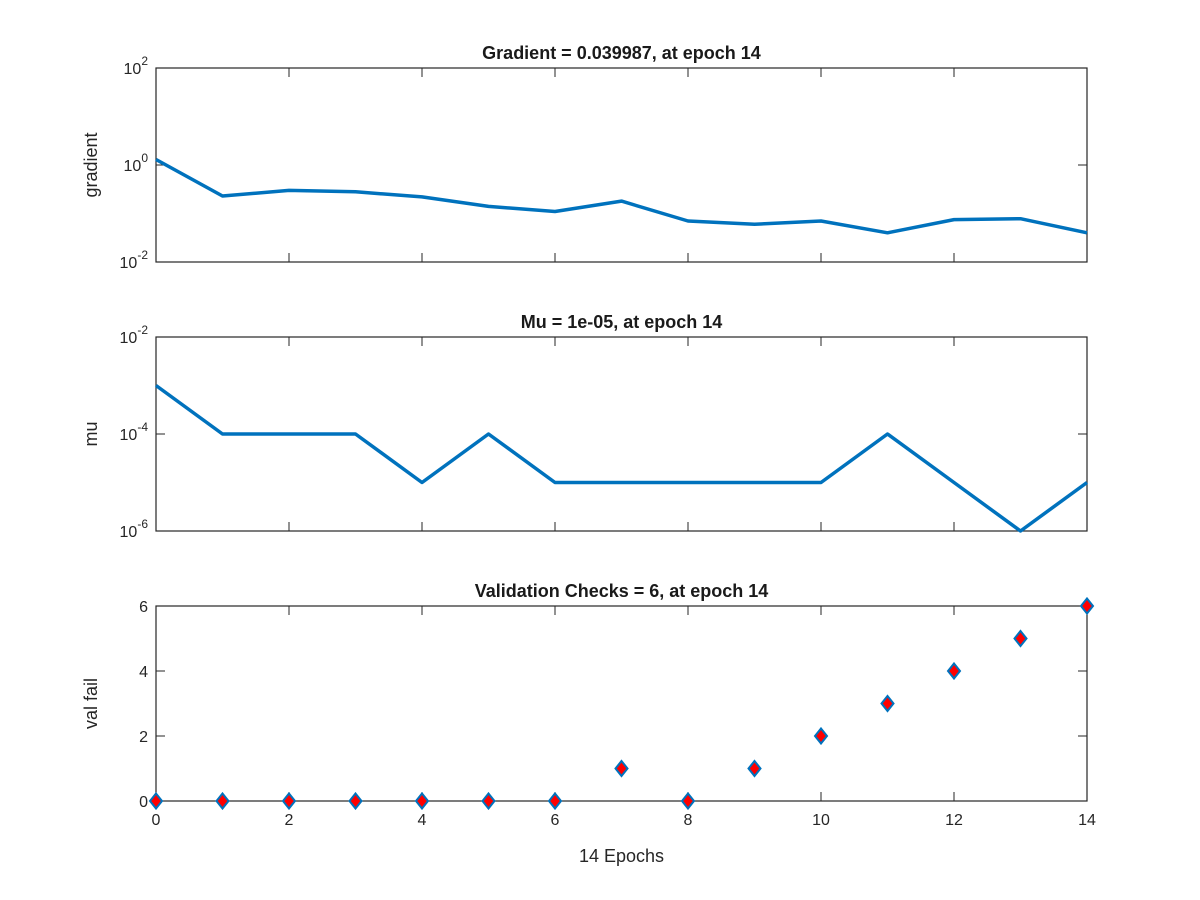 This screenshot has height=900, width=1200. I want to click on x-tick-label: 0, so click(156, 820).